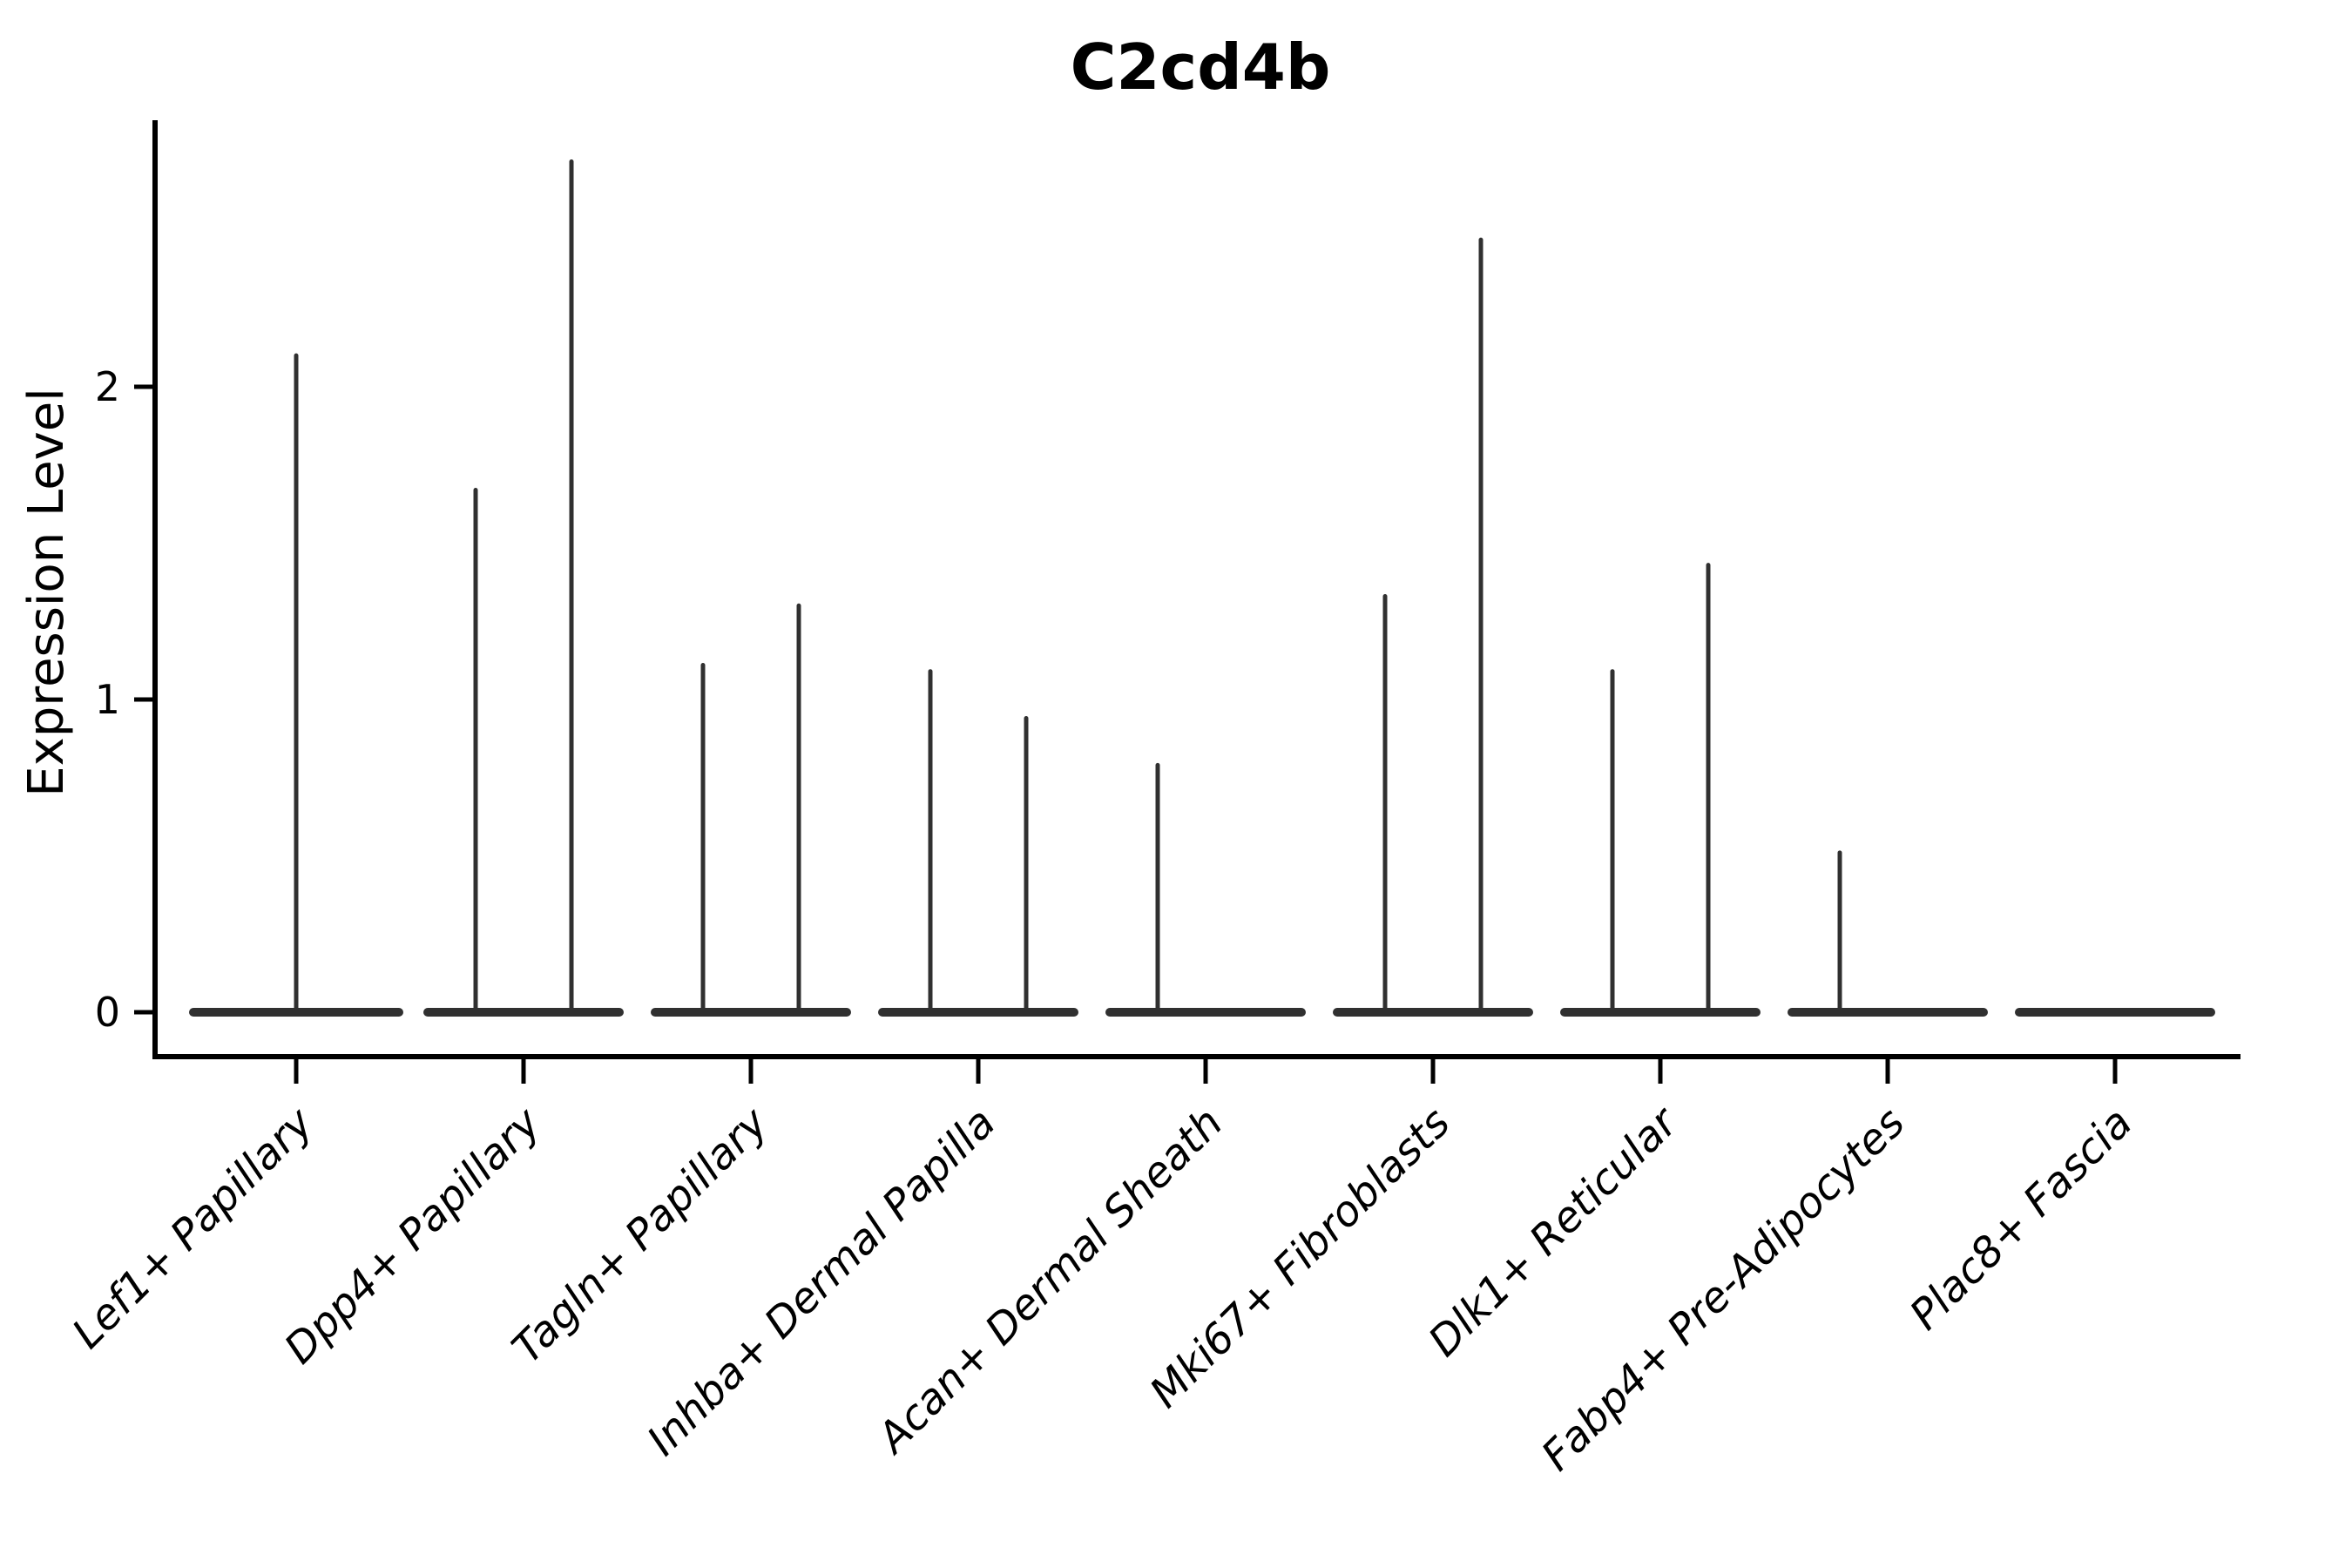 The width and height of the screenshot is (2352, 1568). What do you see at coordinates (1554, 1232) in the screenshot?
I see `x-category-label: Dlk1+ Reticular` at bounding box center [1554, 1232].